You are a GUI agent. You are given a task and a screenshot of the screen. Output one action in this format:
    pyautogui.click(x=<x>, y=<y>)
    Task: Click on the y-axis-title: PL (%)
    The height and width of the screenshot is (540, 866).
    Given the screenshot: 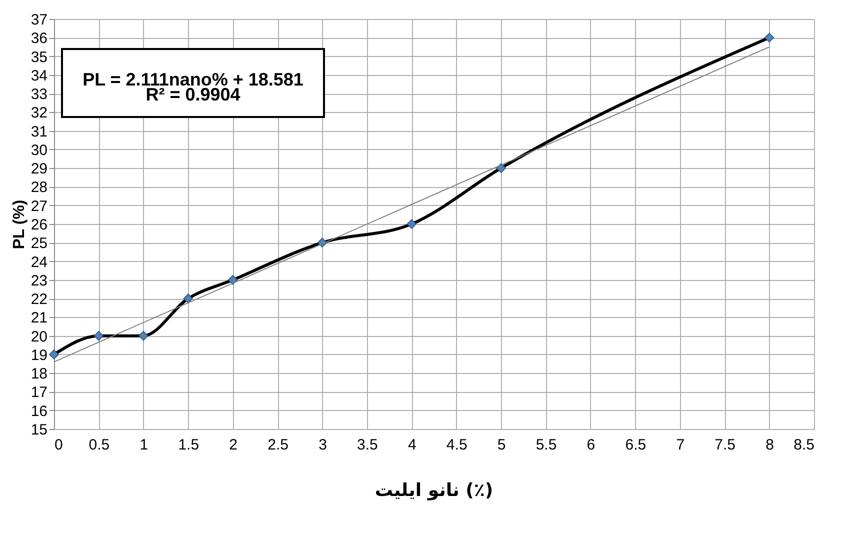 What is the action you would take?
    pyautogui.click(x=19, y=225)
    